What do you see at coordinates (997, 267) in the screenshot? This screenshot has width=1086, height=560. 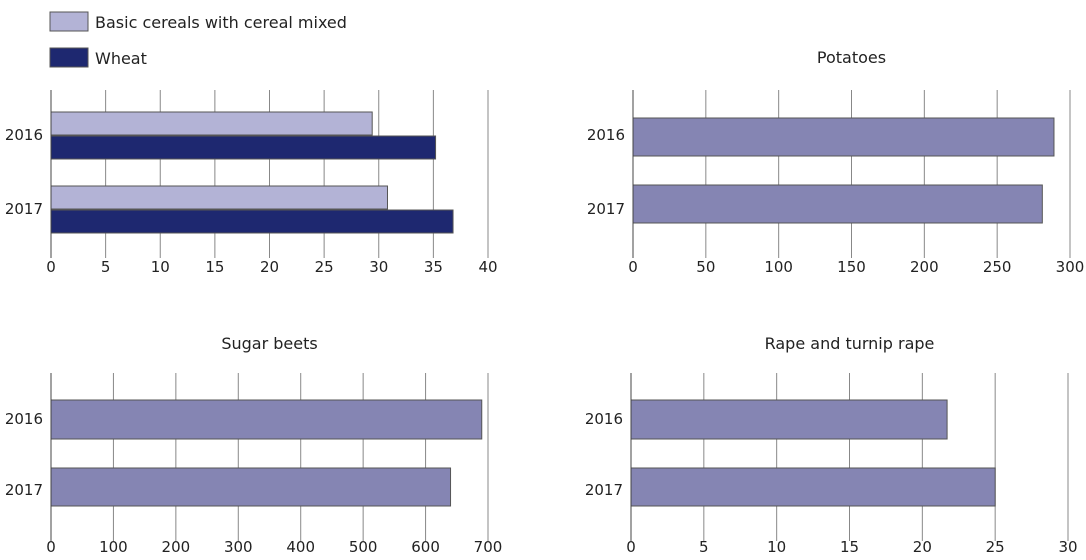 I see `x-tick-label: 250` at bounding box center [997, 267].